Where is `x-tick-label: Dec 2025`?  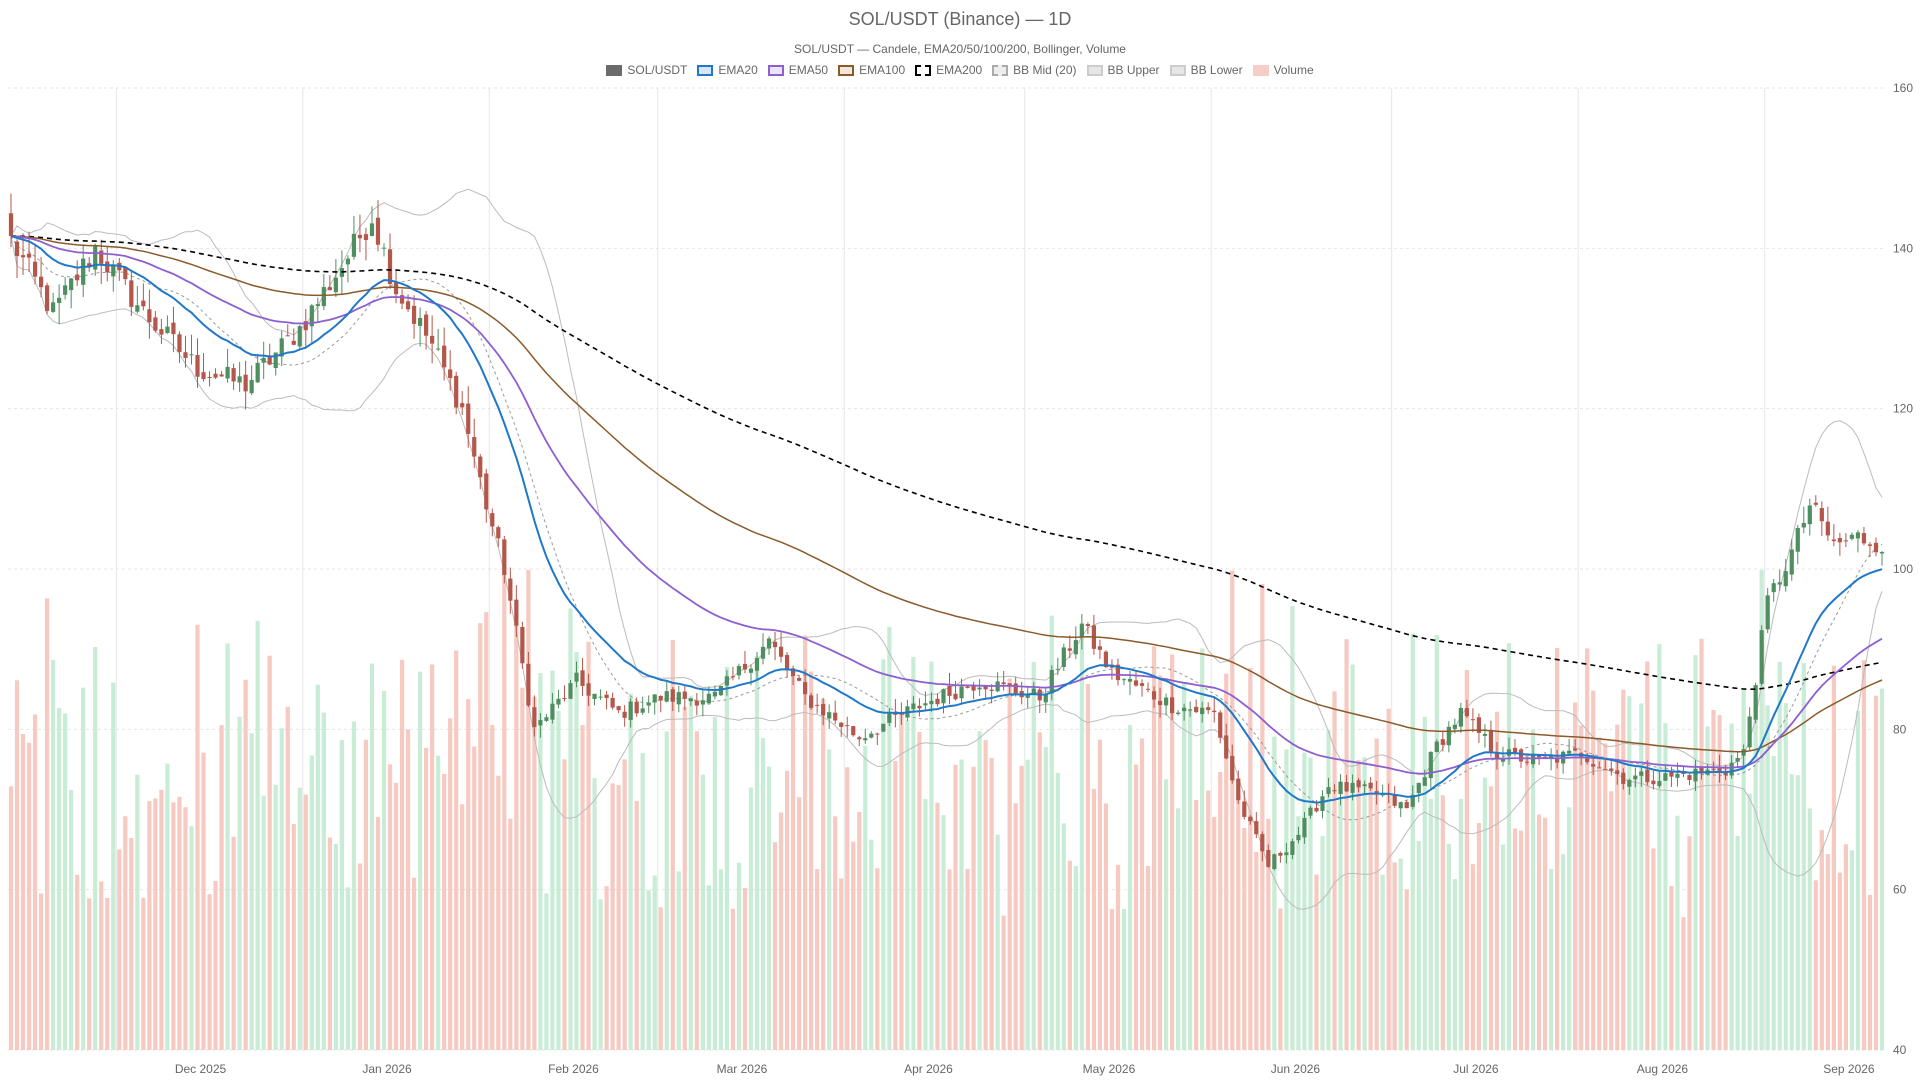
x-tick-label: Dec 2025 is located at coordinates (201, 1069).